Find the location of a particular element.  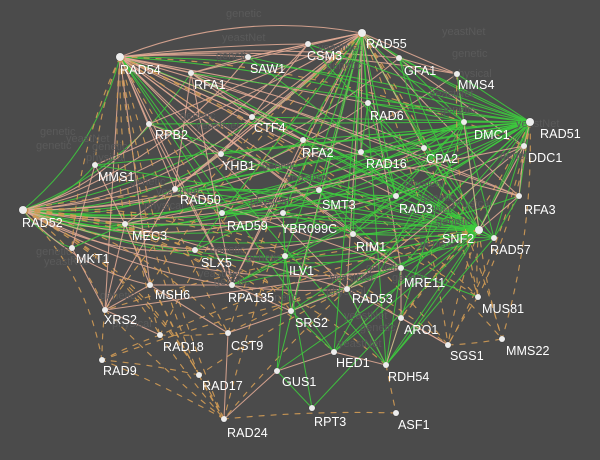

network-node-mms22 is located at coordinates (502, 339).